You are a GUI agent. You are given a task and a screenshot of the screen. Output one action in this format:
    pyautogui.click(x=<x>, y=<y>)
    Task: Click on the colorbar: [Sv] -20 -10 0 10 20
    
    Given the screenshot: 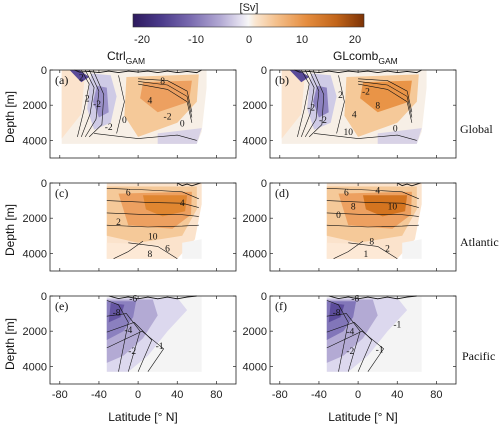 What is the action you would take?
    pyautogui.click(x=248, y=24)
    